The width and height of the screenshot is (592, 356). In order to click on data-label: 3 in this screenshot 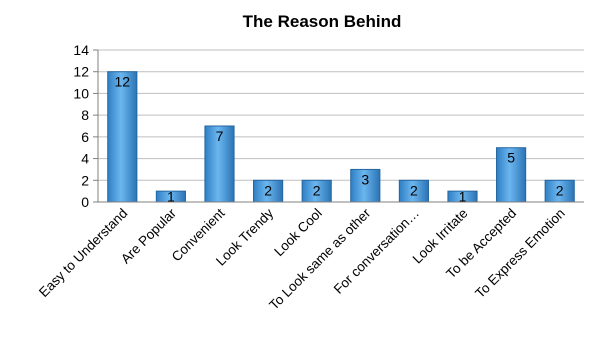, I will do `click(365, 179)`.